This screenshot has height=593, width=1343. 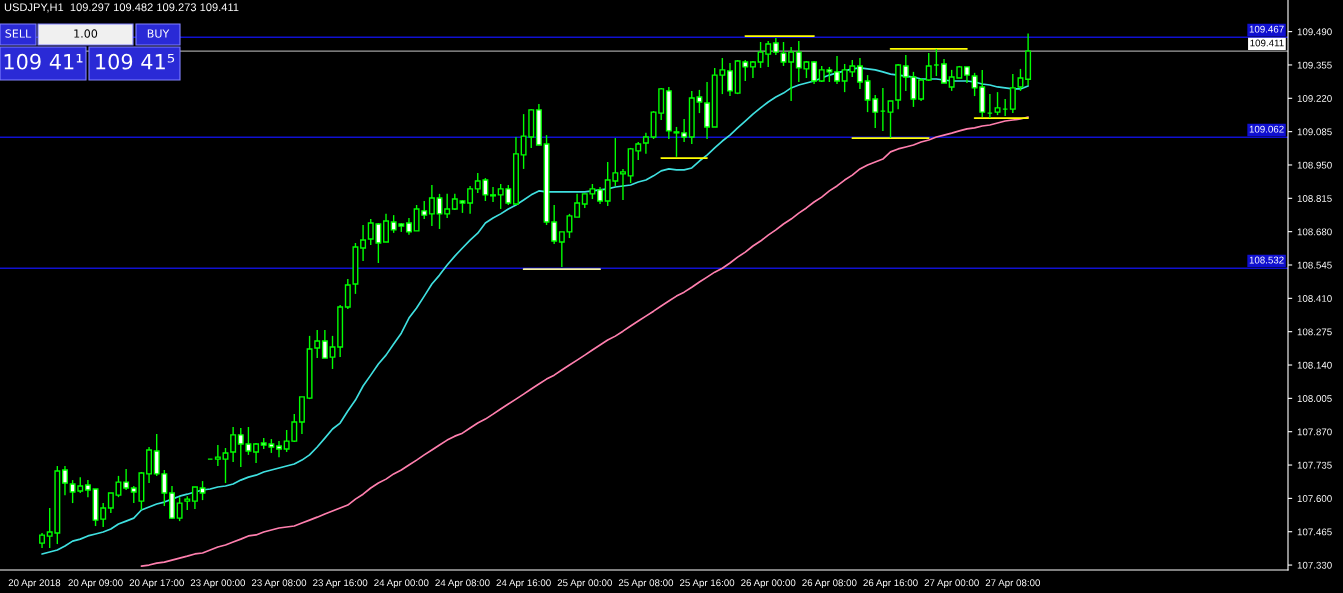 What do you see at coordinates (86, 33) in the screenshot?
I see `annotation: 1.00` at bounding box center [86, 33].